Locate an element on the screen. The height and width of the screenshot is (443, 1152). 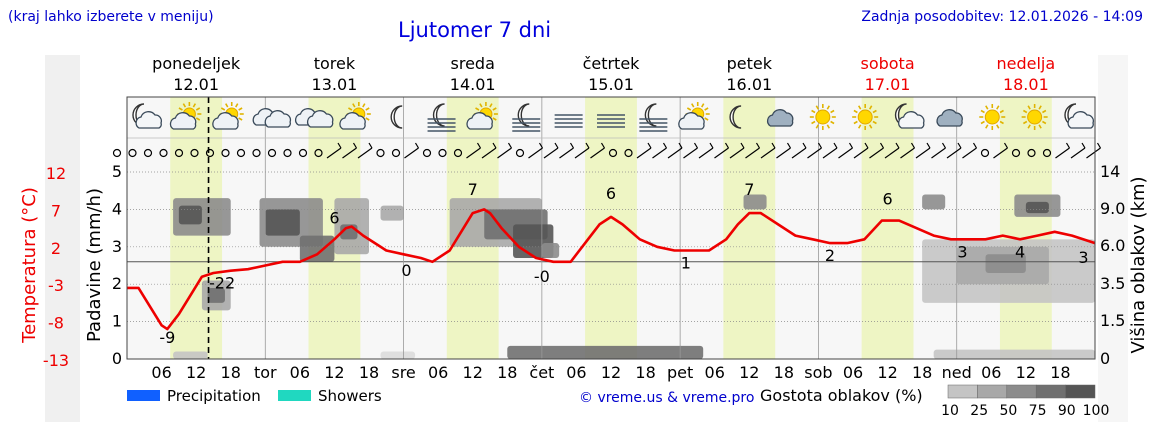
temp-tick-label: 12 is located at coordinates (56, 173).